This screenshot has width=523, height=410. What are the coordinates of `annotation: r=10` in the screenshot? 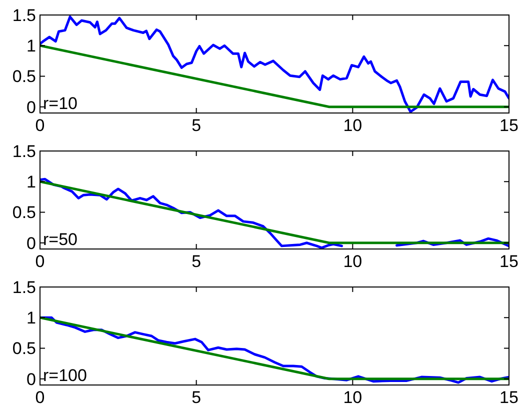 It's located at (60, 103).